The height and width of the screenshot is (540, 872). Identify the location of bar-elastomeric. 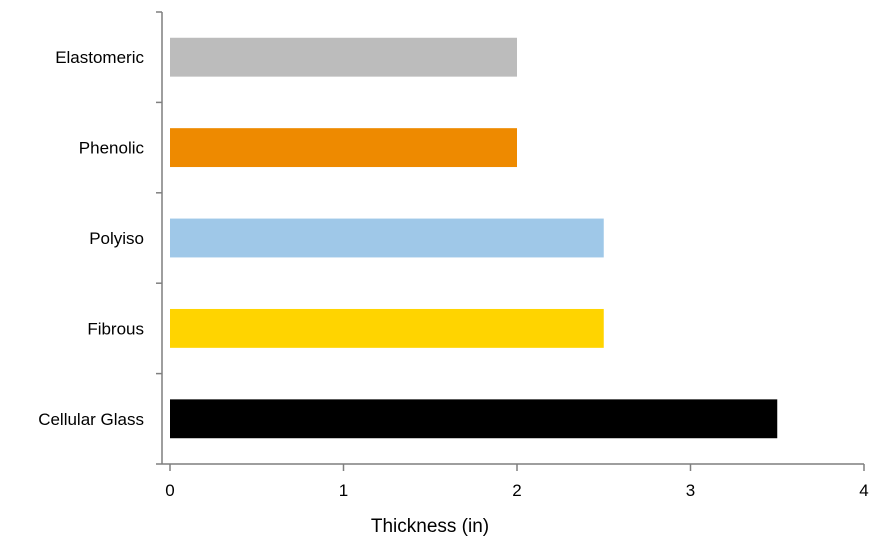
(343, 57).